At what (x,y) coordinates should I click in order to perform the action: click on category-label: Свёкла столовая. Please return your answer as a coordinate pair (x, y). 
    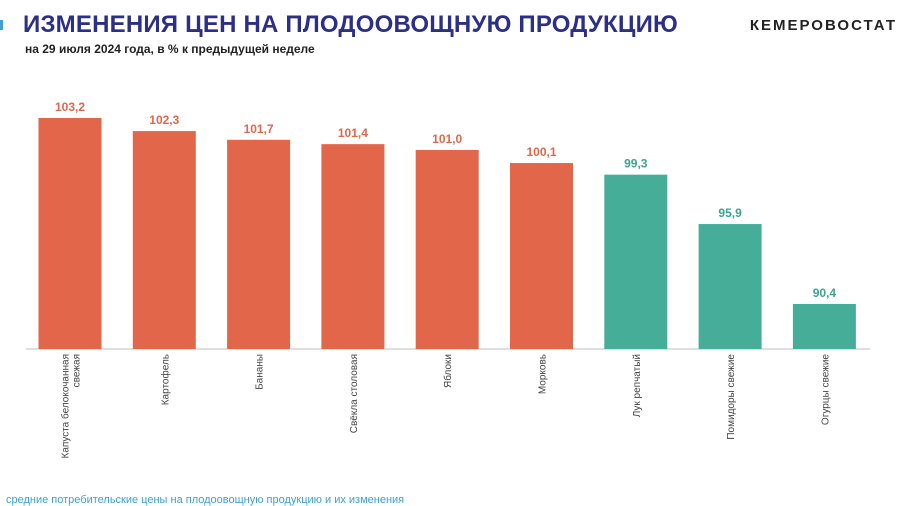
    Looking at the image, I should click on (354, 393).